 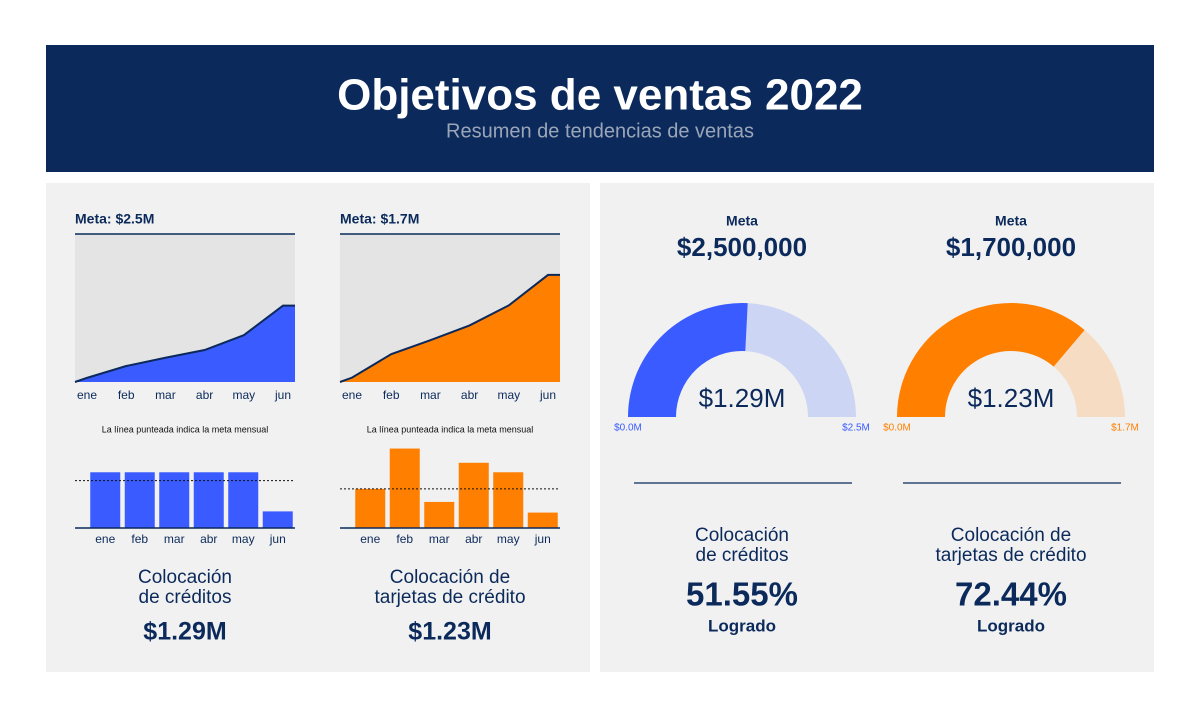 What do you see at coordinates (742, 398) in the screenshot?
I see `gauge-value-label: $1.29M` at bounding box center [742, 398].